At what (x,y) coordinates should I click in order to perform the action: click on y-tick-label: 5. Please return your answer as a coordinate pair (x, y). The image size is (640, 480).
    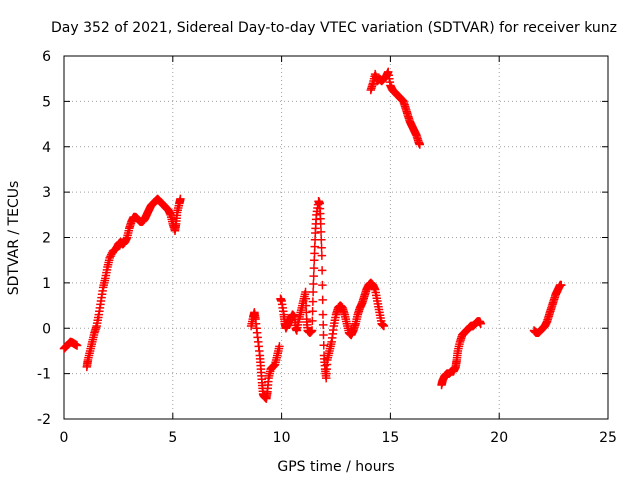
    Looking at the image, I should click on (46, 102).